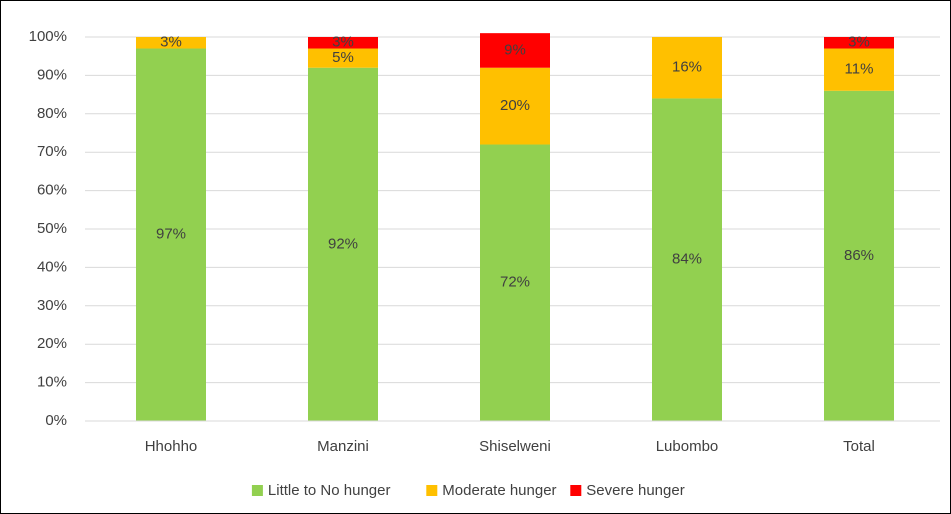  Describe the element at coordinates (52, 343) in the screenshot. I see `y-tick-label: 20%` at that location.